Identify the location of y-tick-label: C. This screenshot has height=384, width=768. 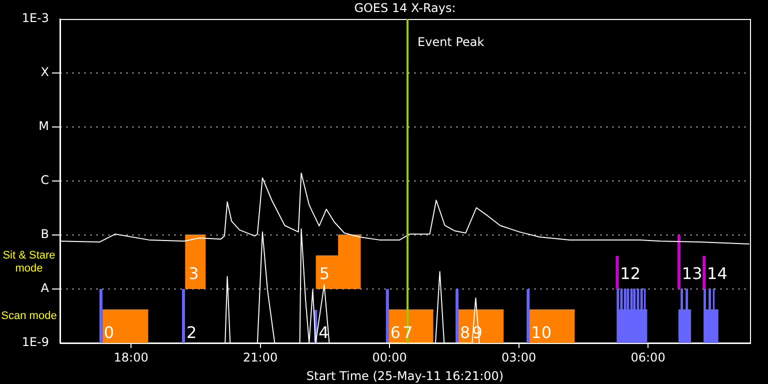
(44, 180).